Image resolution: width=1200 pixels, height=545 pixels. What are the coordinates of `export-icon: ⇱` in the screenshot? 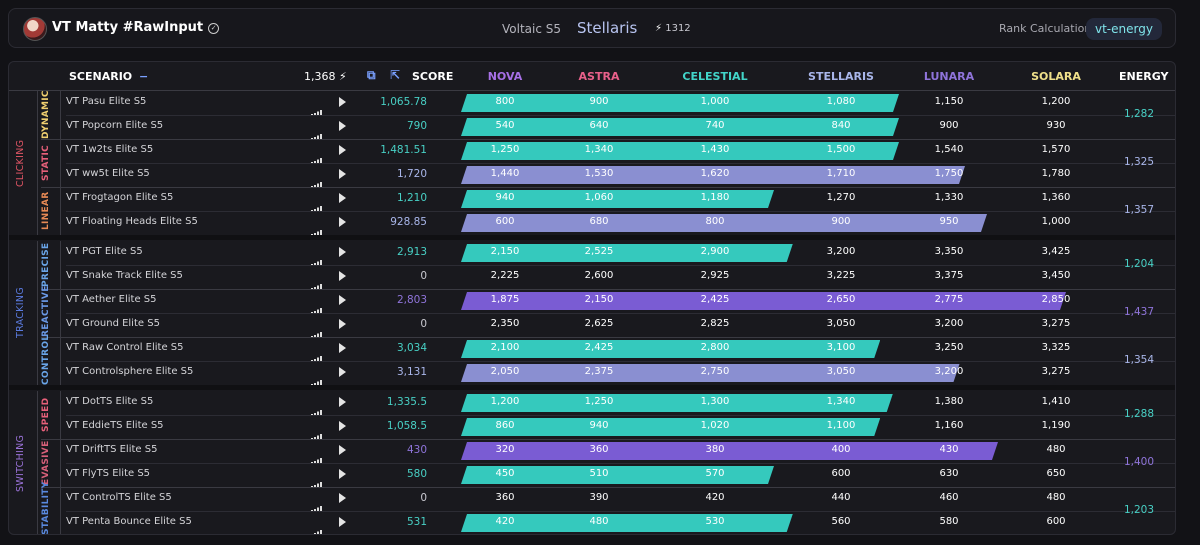 It's located at (395, 75).